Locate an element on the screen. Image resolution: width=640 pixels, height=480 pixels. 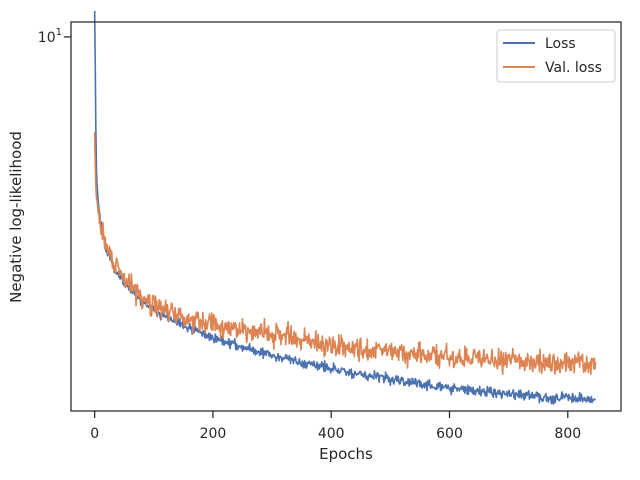
x-tick-label-800: 800 is located at coordinates (567, 434).